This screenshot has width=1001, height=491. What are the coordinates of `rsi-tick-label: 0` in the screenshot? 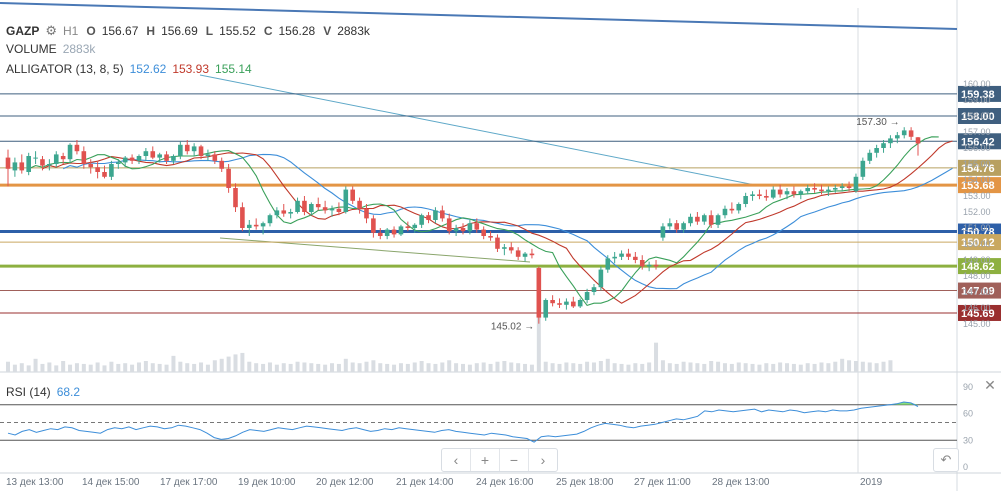 It's located at (965, 467).